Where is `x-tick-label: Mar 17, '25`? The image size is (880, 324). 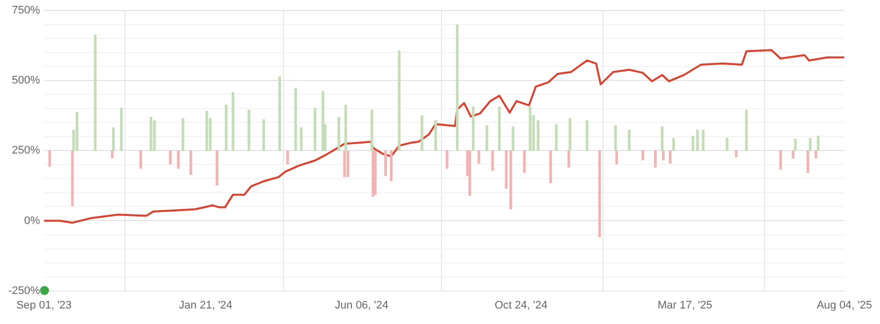 x-tick-label: Mar 17, '25 is located at coordinates (685, 305).